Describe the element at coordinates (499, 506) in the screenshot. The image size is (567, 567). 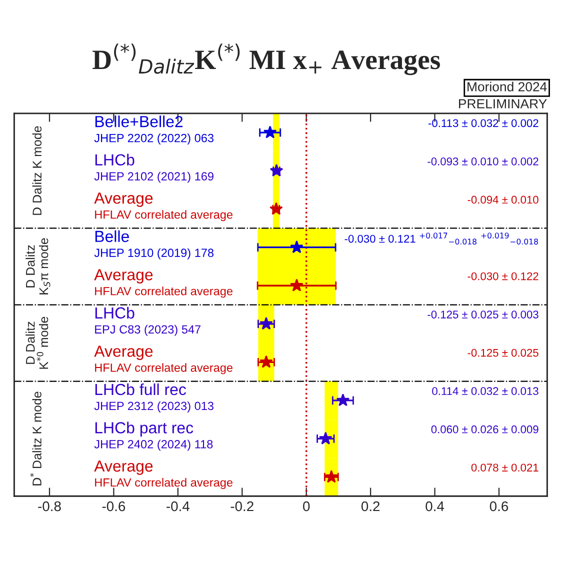
I see `x-tick-label: 0.6` at that location.